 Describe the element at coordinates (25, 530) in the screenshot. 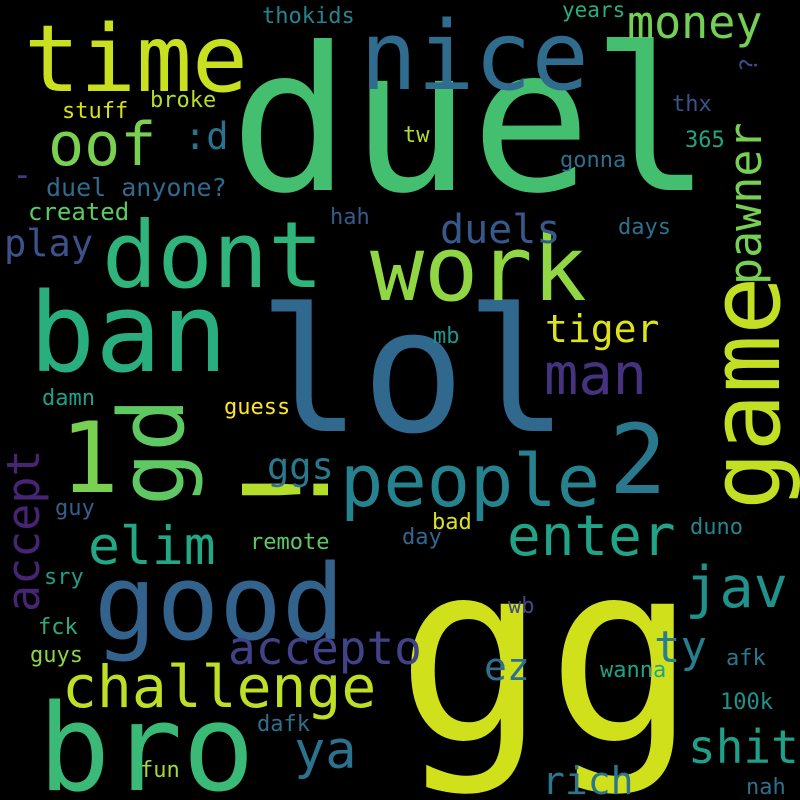

I see `word-accept: accept` at that location.